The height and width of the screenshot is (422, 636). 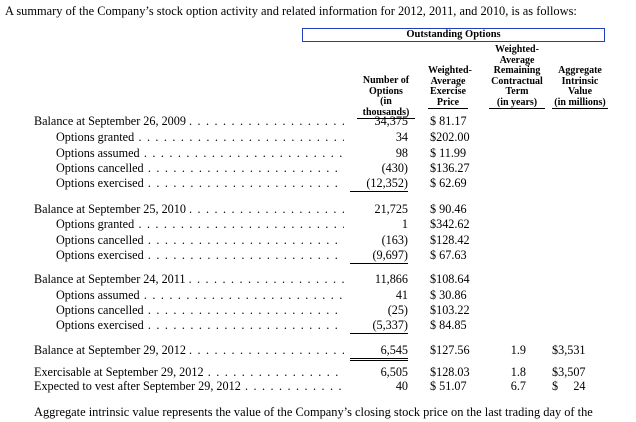 I want to click on options-cell: (430), so click(x=394, y=168).